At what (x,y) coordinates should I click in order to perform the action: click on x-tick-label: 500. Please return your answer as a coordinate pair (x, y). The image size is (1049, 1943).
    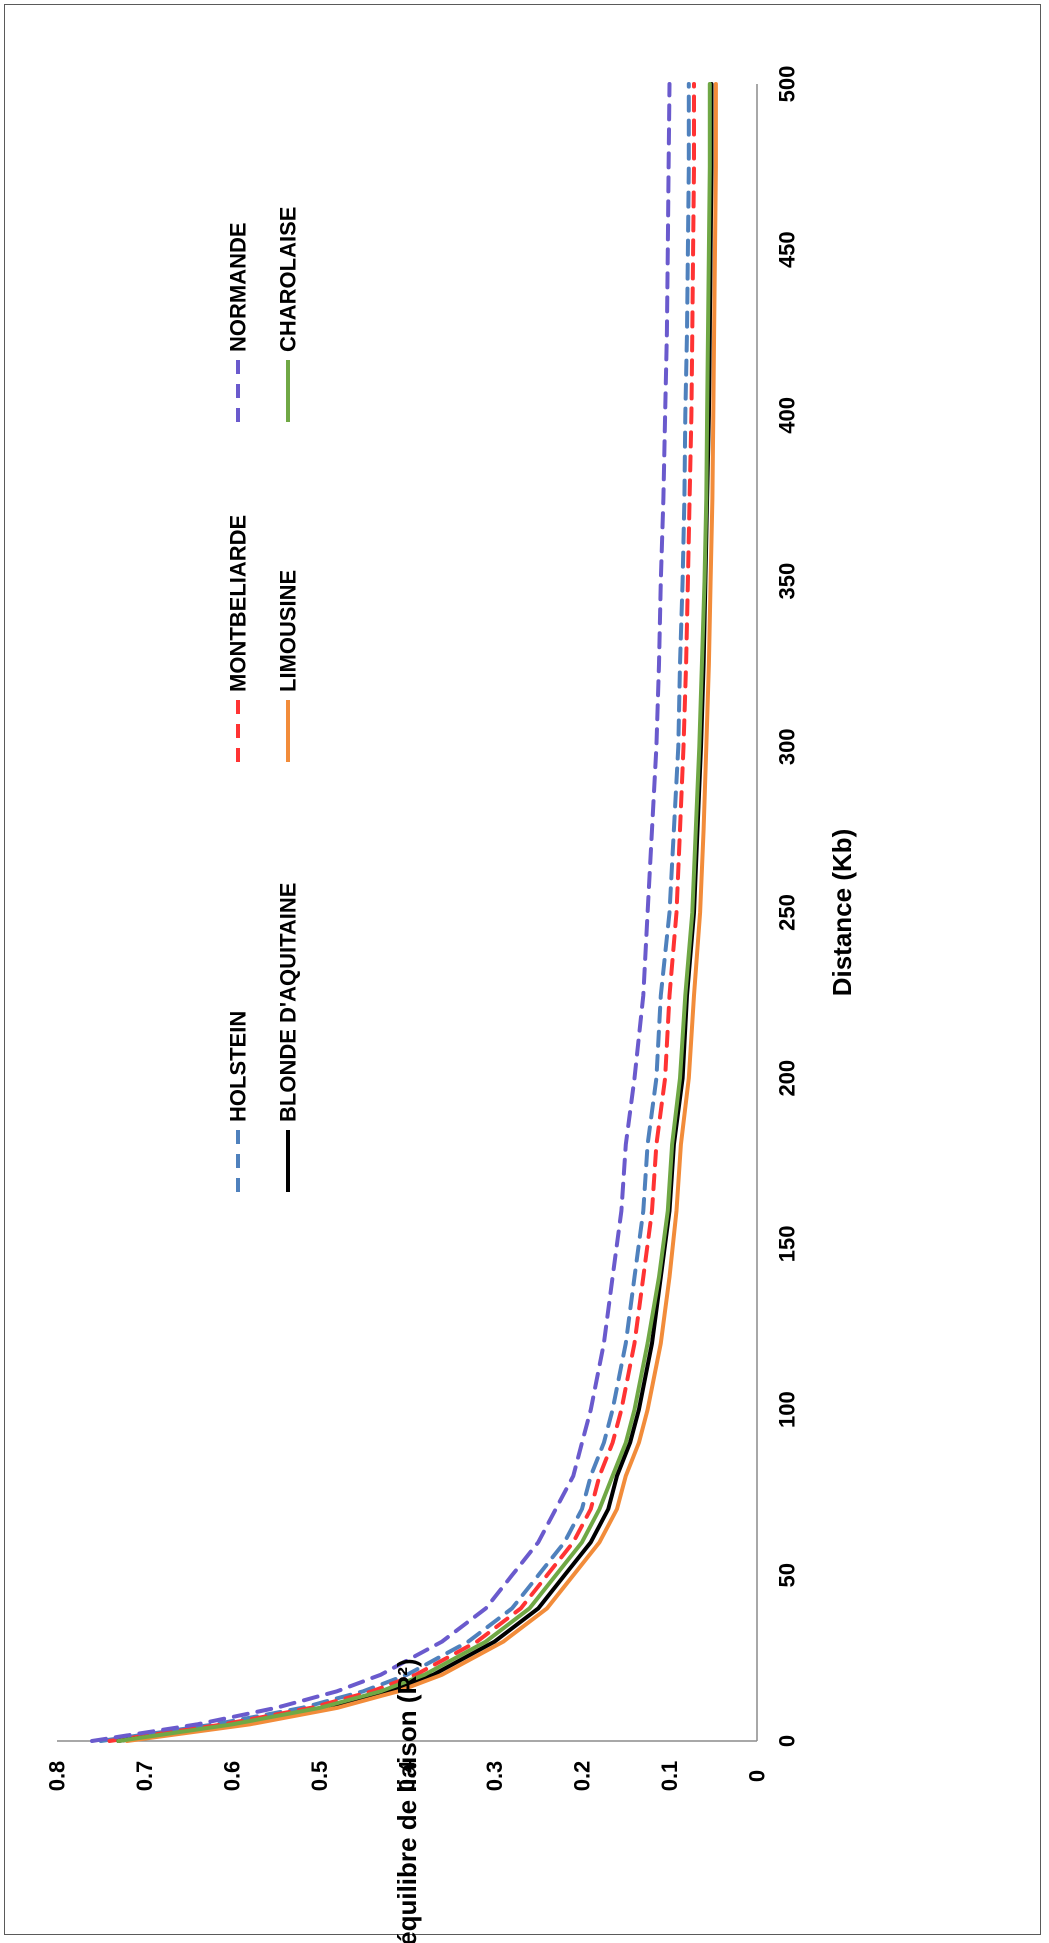
    Looking at the image, I should click on (787, 84).